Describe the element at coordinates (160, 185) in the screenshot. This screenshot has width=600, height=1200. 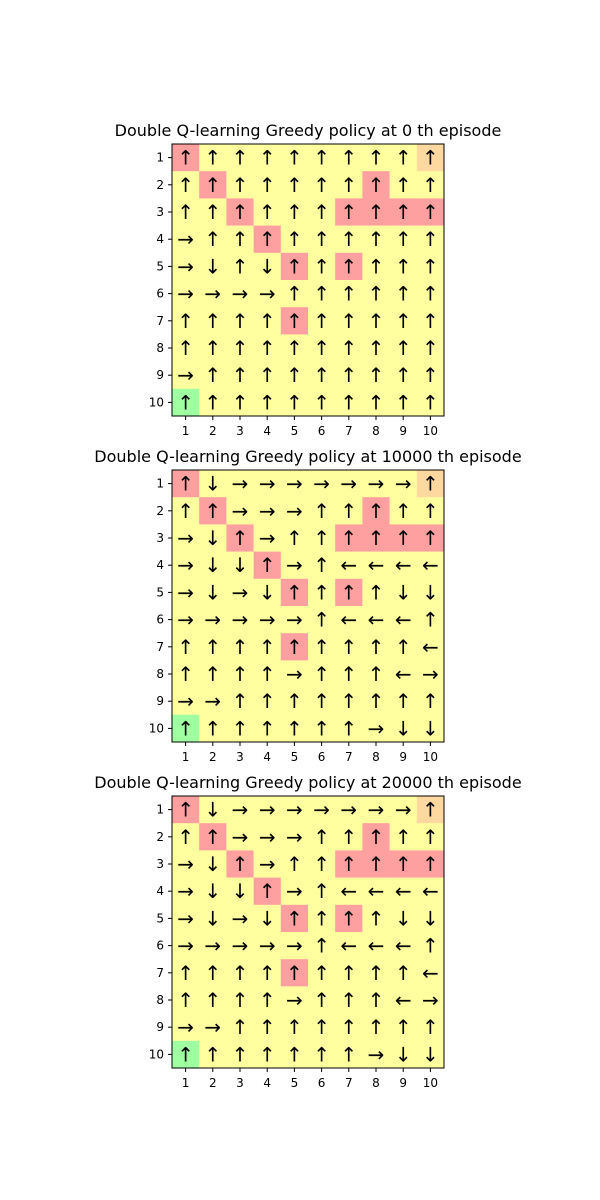
I see `y-tick-label: 2` at that location.